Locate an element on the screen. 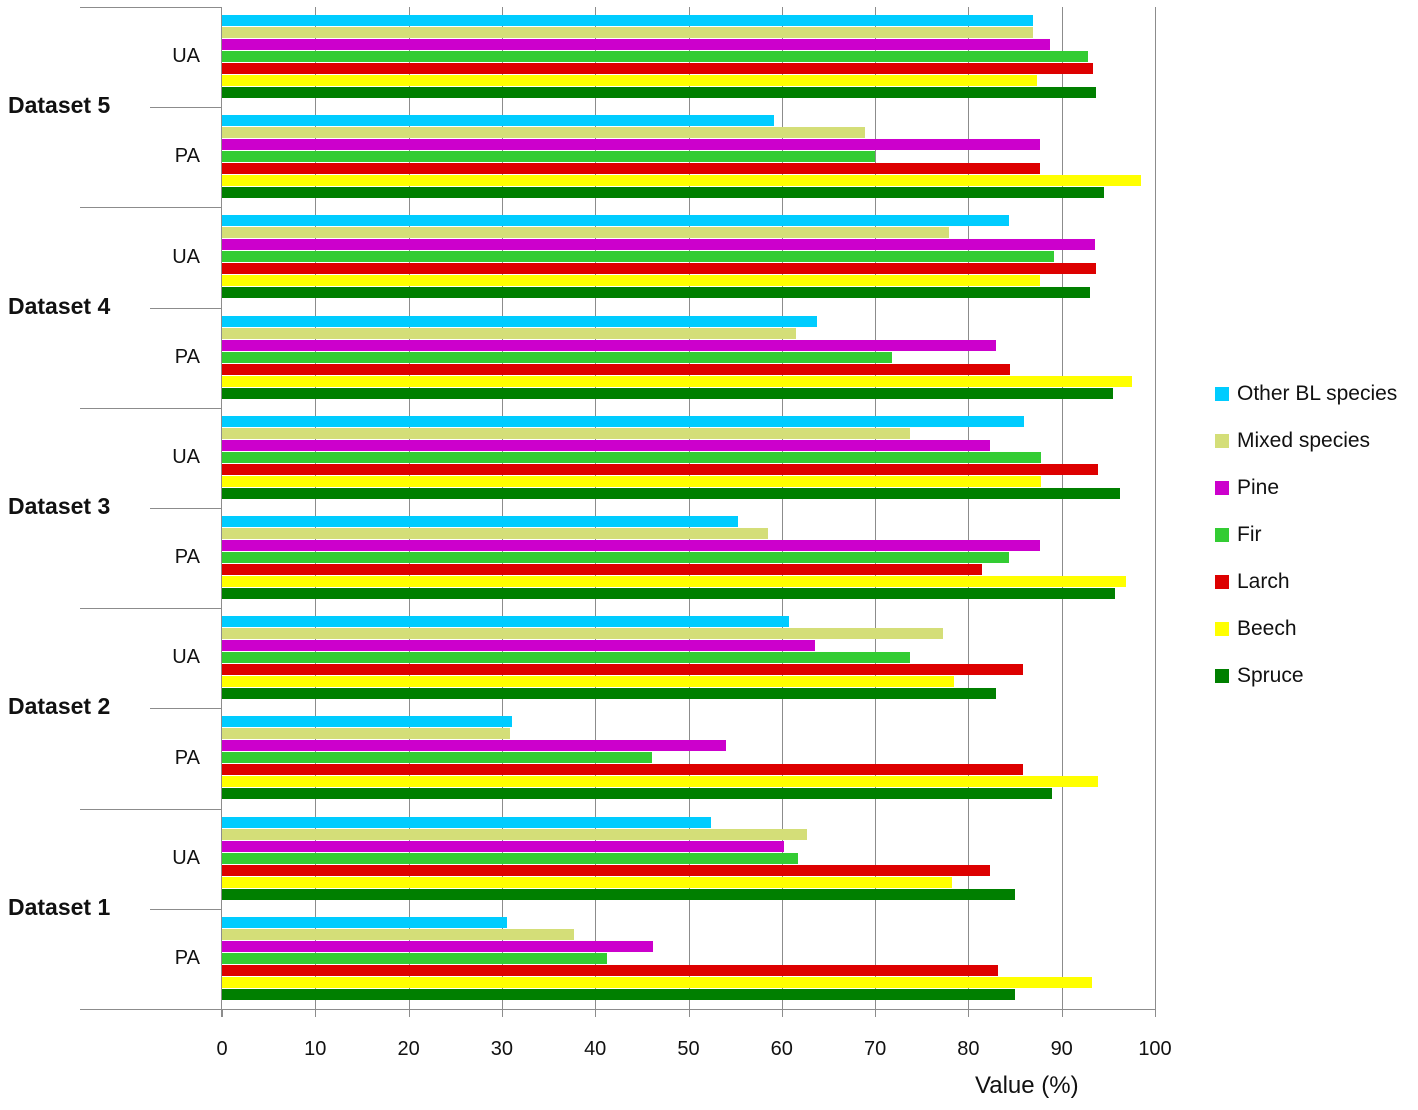 Image resolution: width=1418 pixels, height=1110 pixels. x-tick-label: 40 is located at coordinates (595, 1049).